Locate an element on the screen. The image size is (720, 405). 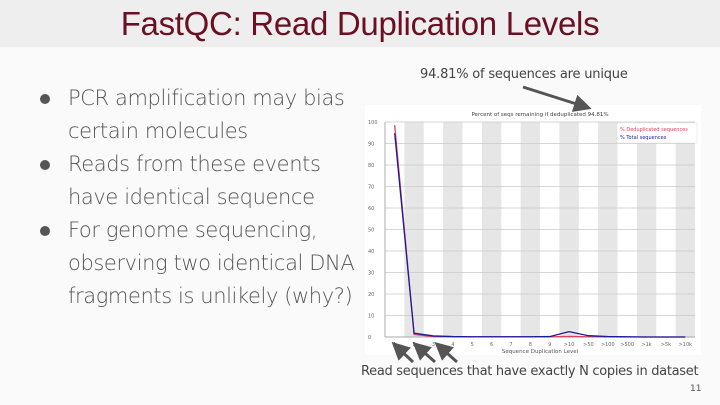
y-tick-label: 90 is located at coordinates (371, 145).